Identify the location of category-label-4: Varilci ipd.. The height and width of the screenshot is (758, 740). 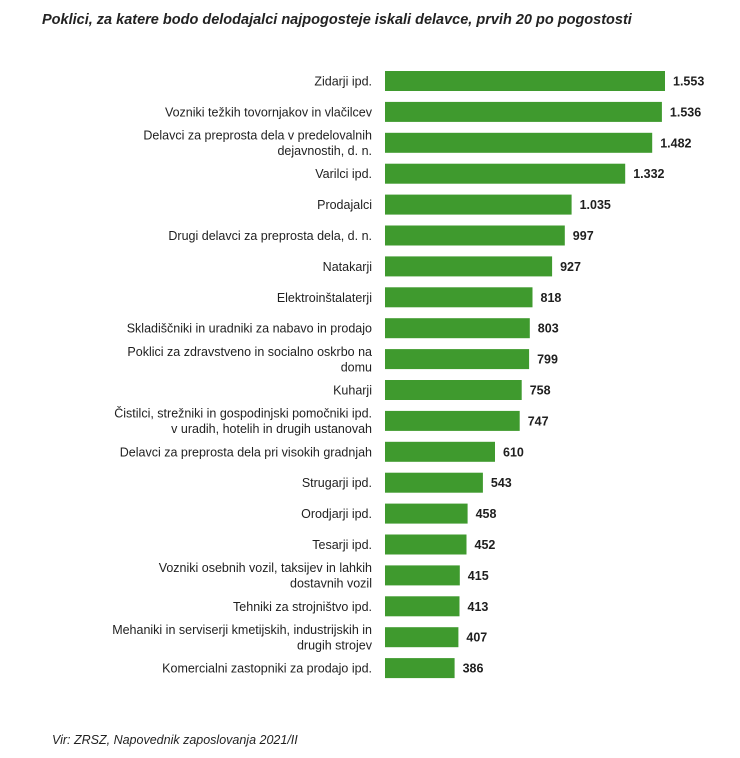
(343, 174).